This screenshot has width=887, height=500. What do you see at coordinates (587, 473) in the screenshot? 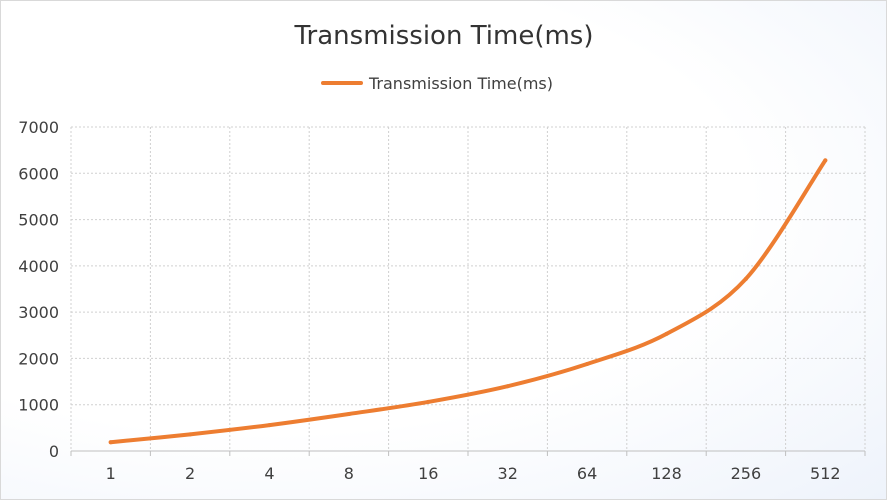
I see `x-tick-label: 64` at bounding box center [587, 473].